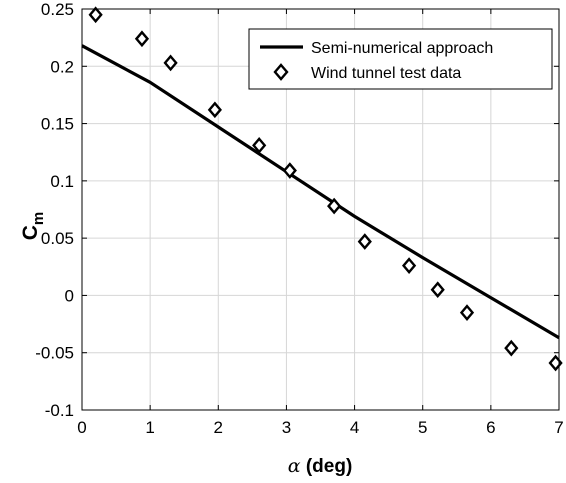 This screenshot has height=483, width=566. I want to click on x-axis-label-text: (deg), so click(327, 466).